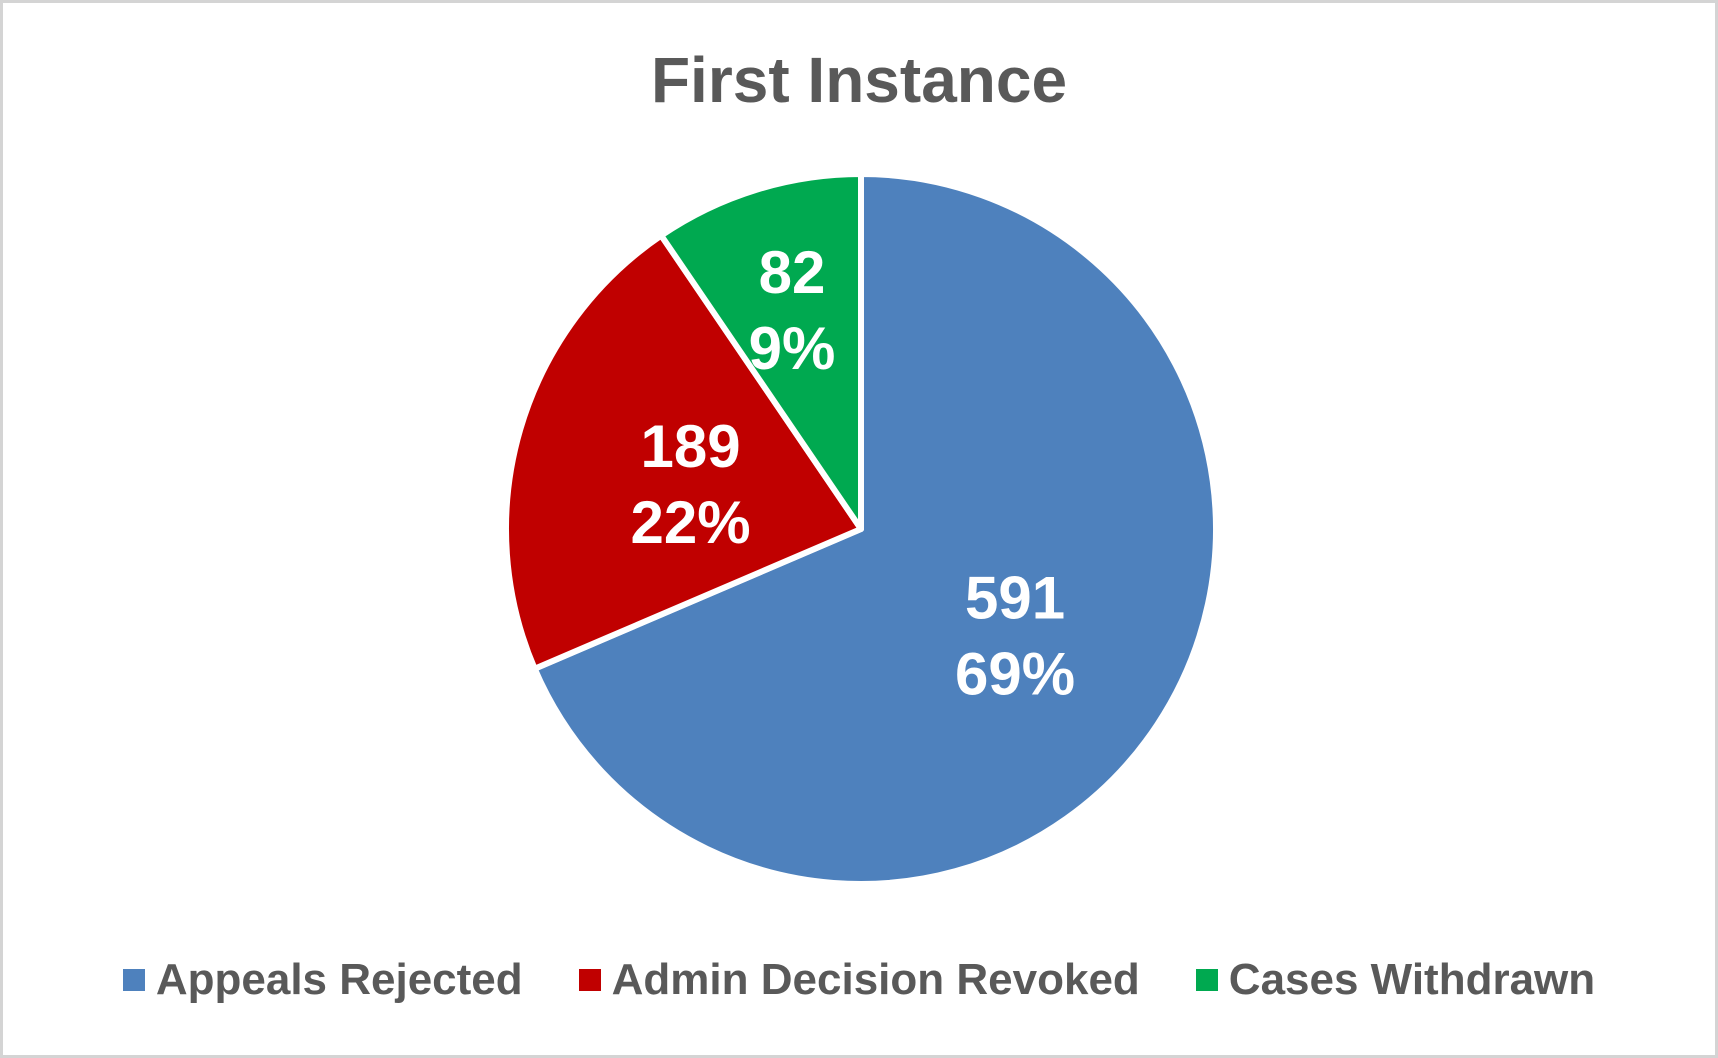 This screenshot has height=1058, width=1718. I want to click on slice-percent-label: 69%, so click(1015, 674).